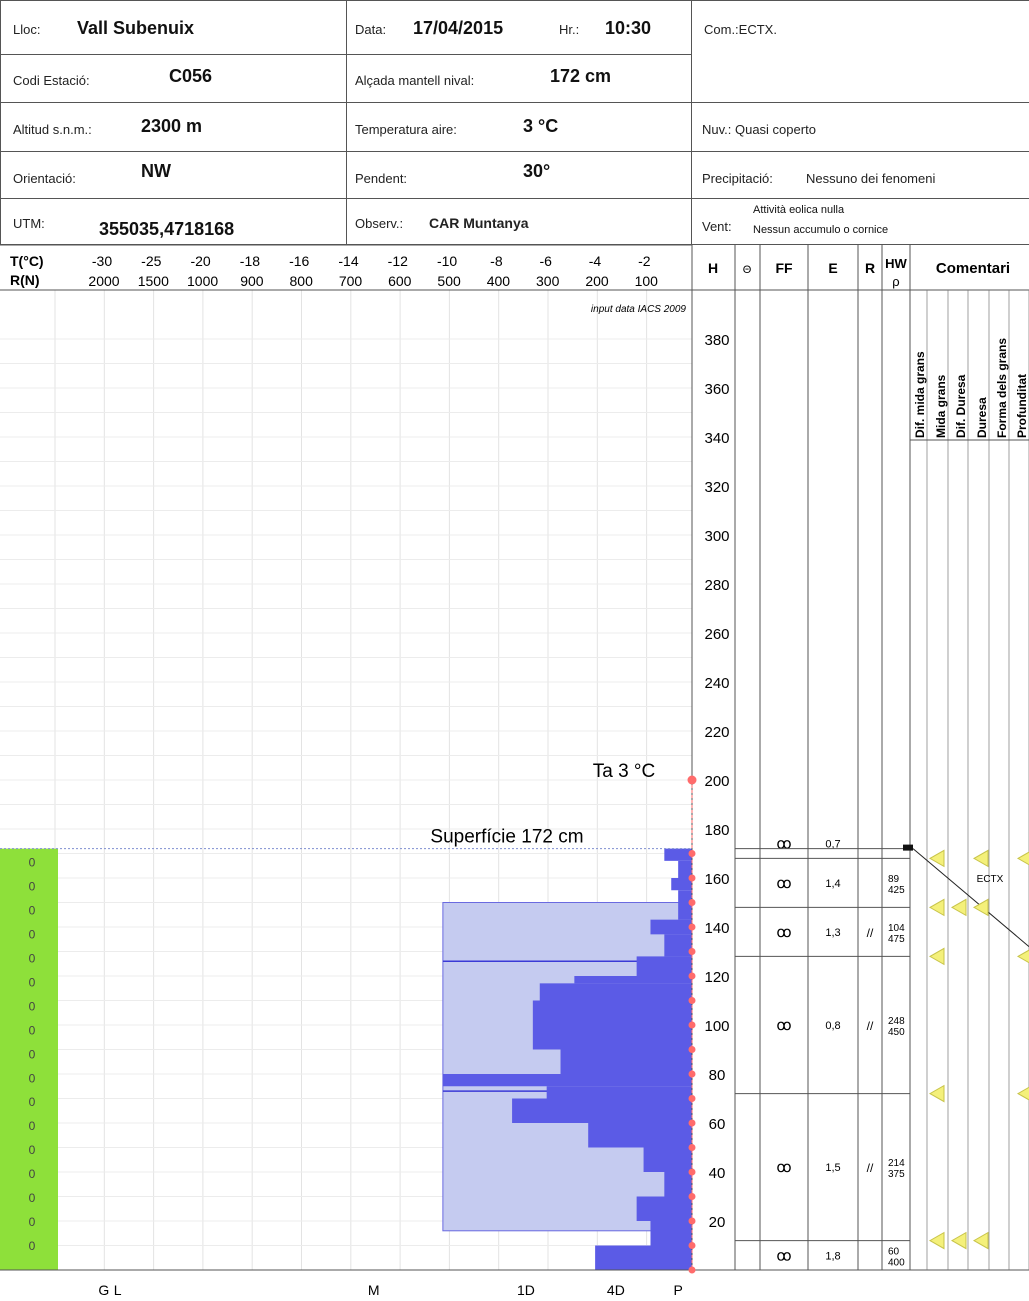 The image size is (1029, 1301). Describe the element at coordinates (545, 261) in the screenshot. I see `t-tick-label: -6` at that location.